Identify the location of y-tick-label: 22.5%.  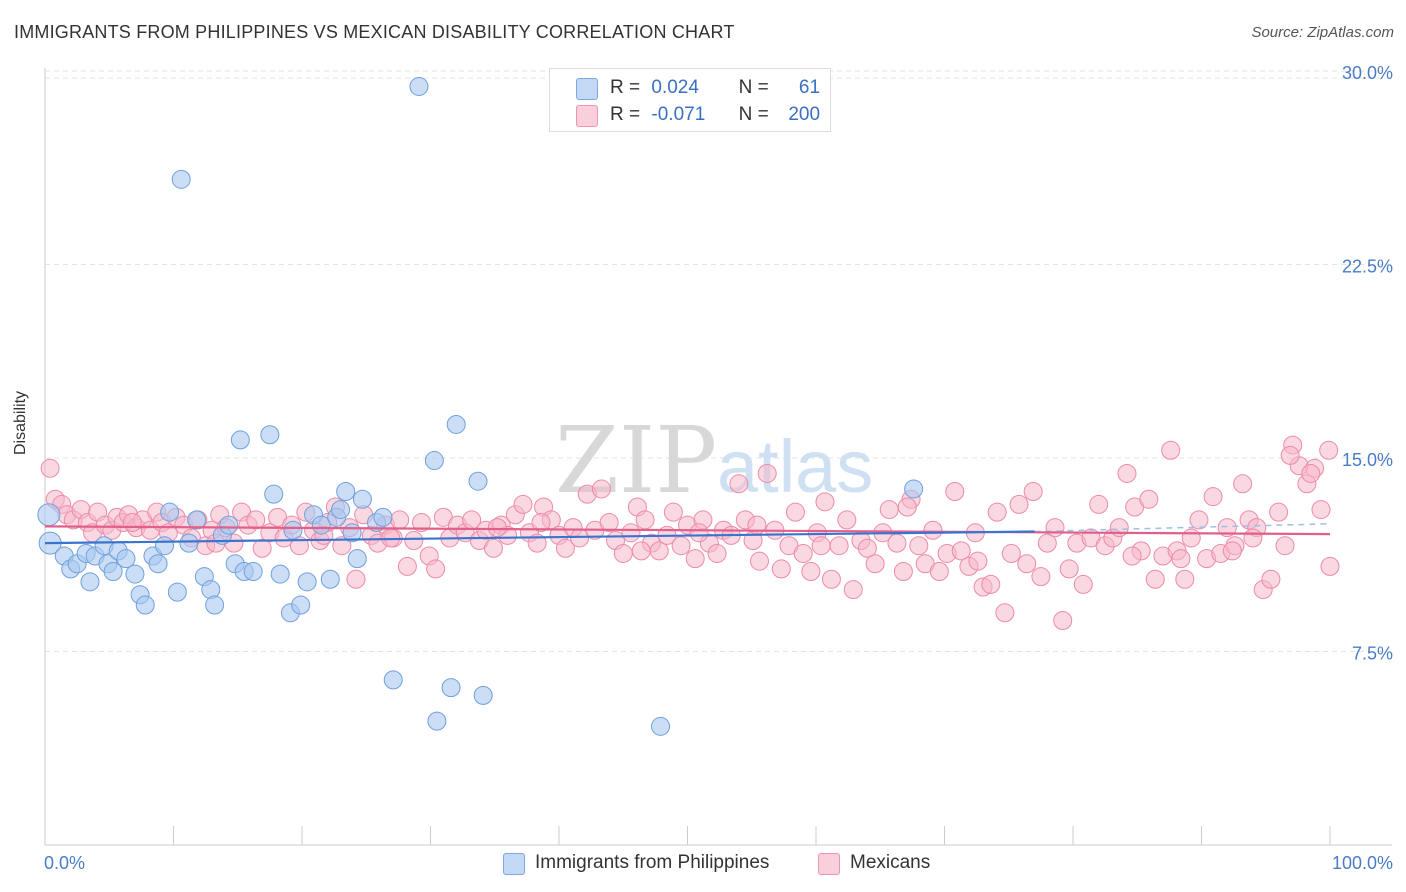
(1367, 266).